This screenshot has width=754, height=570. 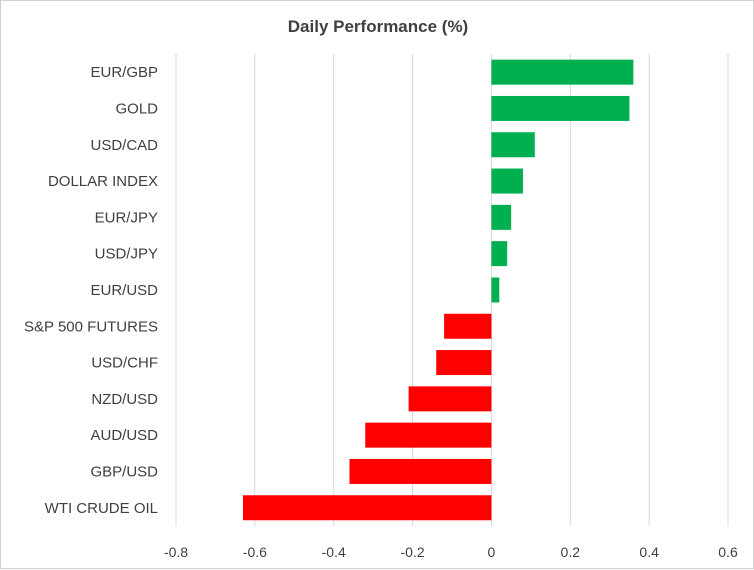 I want to click on category-label: AUD/USD, so click(x=124, y=435).